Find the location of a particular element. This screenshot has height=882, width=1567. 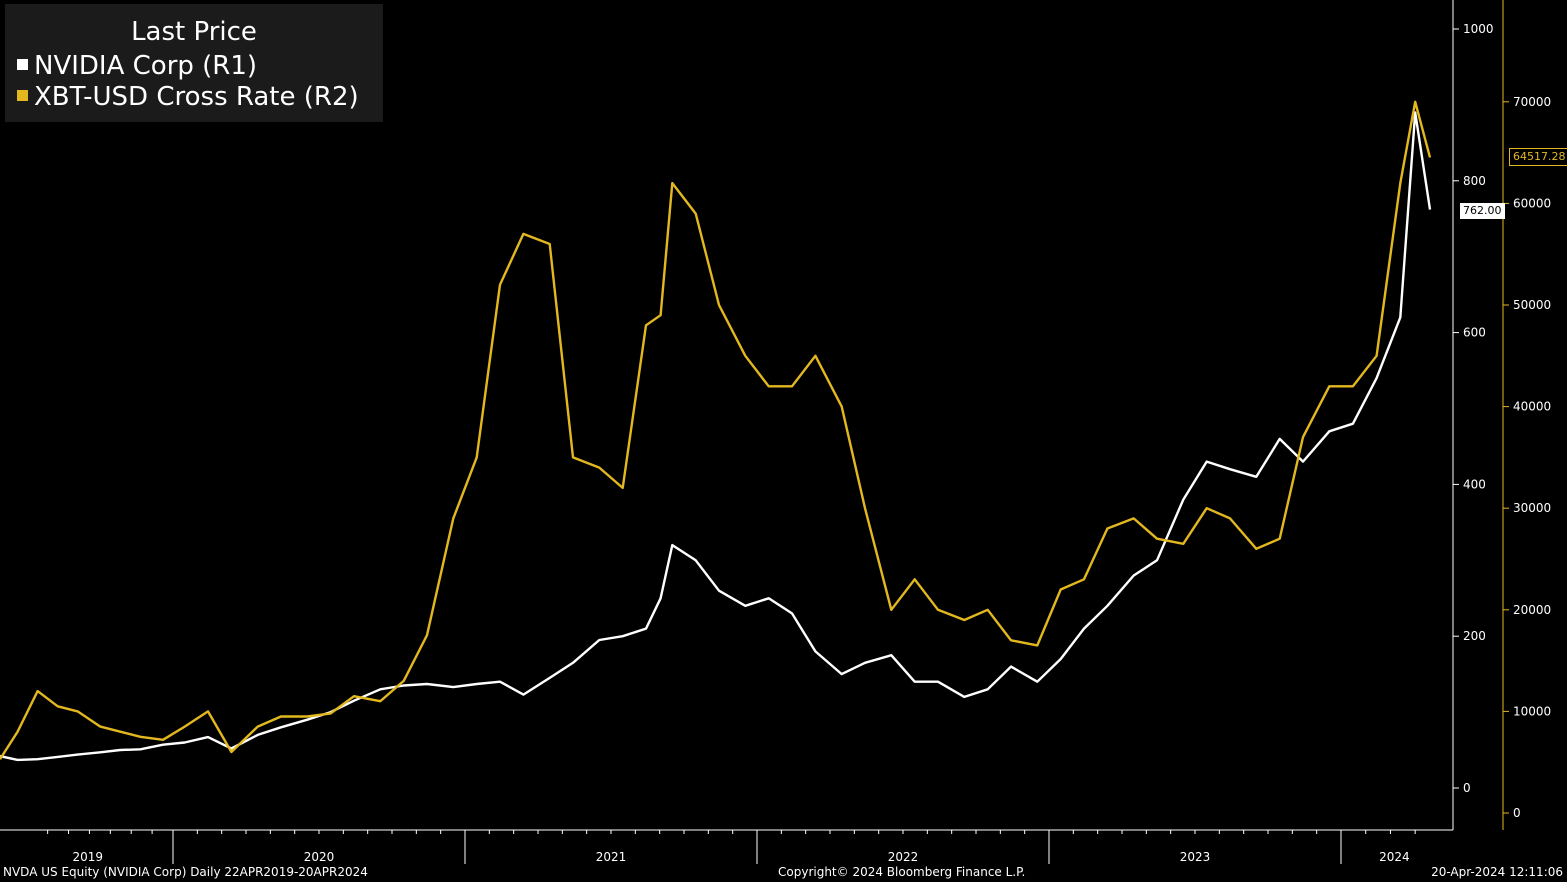

x-tick-label: 2019 is located at coordinates (87, 857).